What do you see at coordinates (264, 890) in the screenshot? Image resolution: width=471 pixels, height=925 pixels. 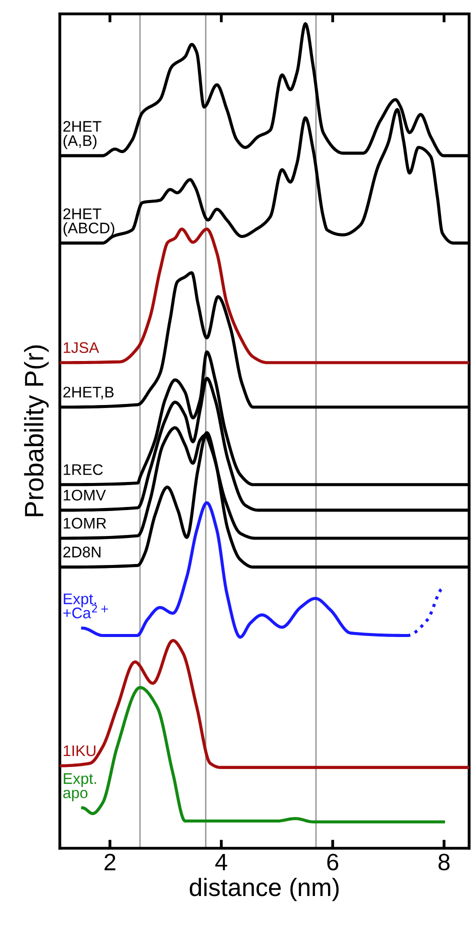 I see `x-axis-title: distance (nm)` at bounding box center [264, 890].